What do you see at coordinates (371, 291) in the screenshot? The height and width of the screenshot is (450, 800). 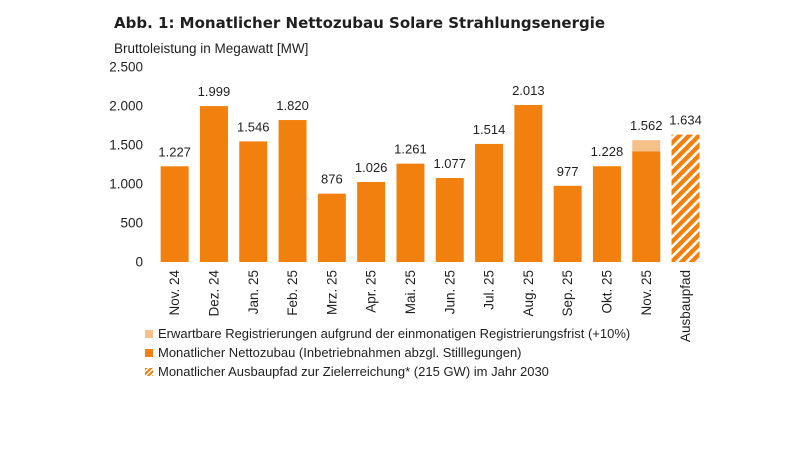 I see `x-tick-label: Apr. 25` at bounding box center [371, 291].